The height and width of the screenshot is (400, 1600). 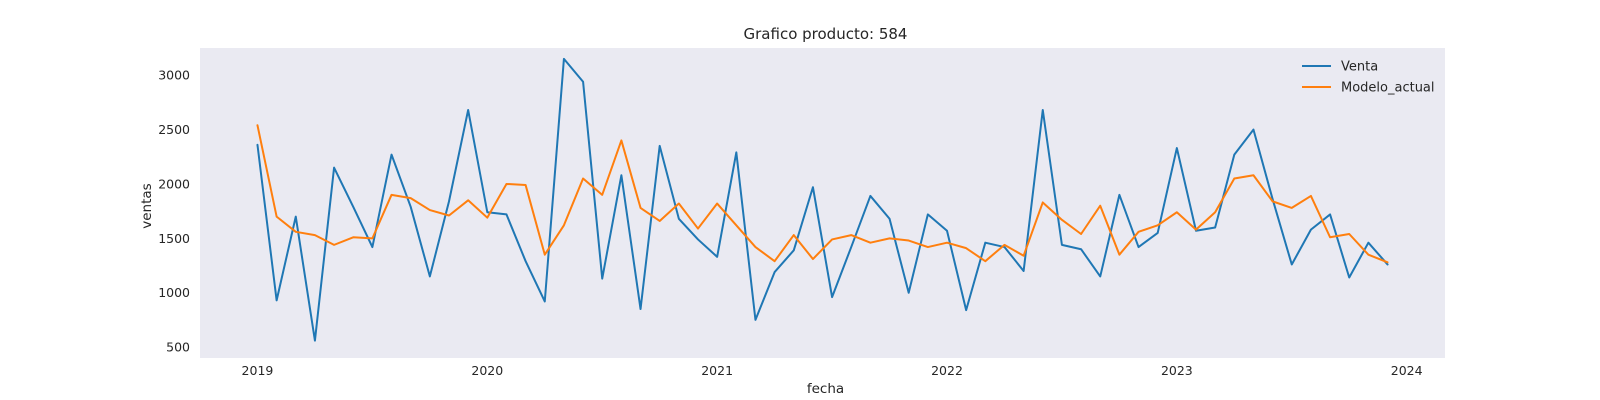 I want to click on y-tick-label: 500, so click(x=178, y=347).